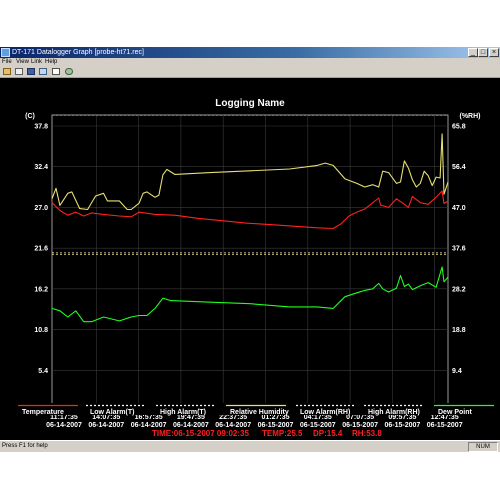 The height and width of the screenshot is (500, 500). Describe the element at coordinates (459, 208) in the screenshot. I see `right-tick-label: 47.0` at that location.